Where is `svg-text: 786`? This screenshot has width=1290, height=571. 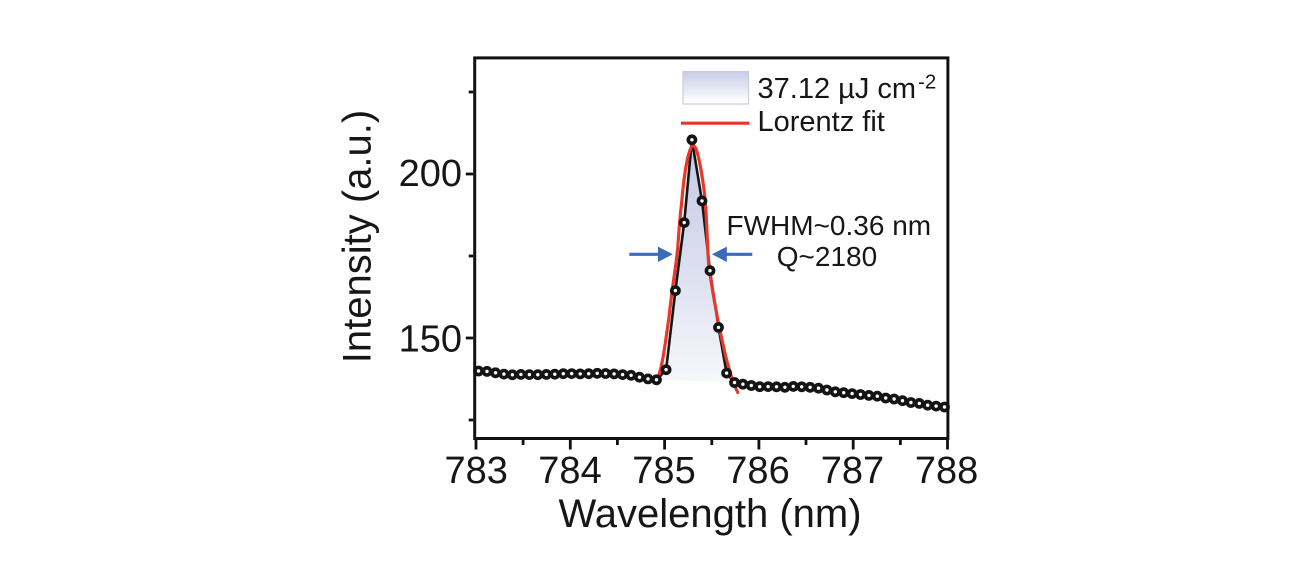 svg-text: 786 is located at coordinates (757, 471).